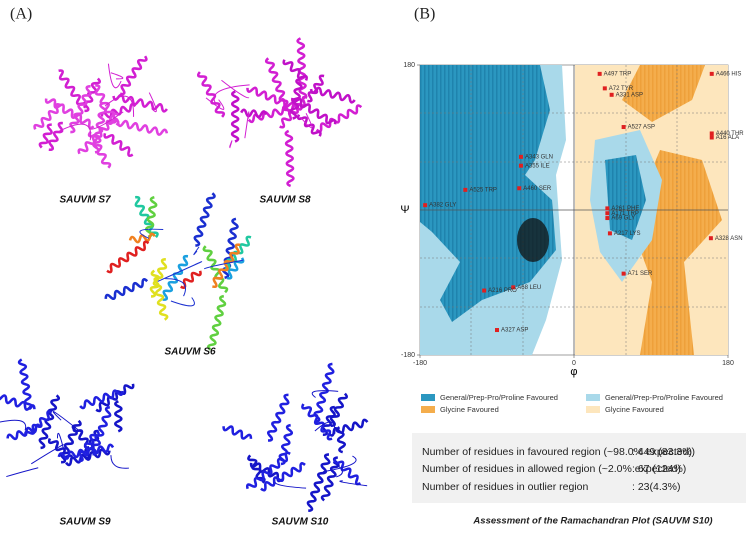 The width and height of the screenshot is (752, 535). Describe the element at coordinates (190, 352) in the screenshot. I see `structure-label: SAUVM S6` at that location.